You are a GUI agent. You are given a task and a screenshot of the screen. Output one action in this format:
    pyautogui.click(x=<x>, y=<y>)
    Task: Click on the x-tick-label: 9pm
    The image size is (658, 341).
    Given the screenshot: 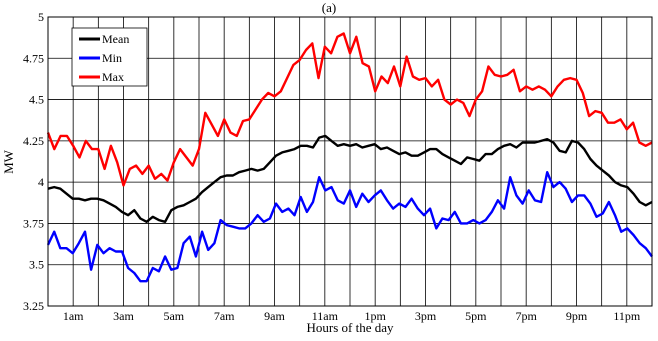 What is the action you would take?
    pyautogui.click(x=577, y=316)
    